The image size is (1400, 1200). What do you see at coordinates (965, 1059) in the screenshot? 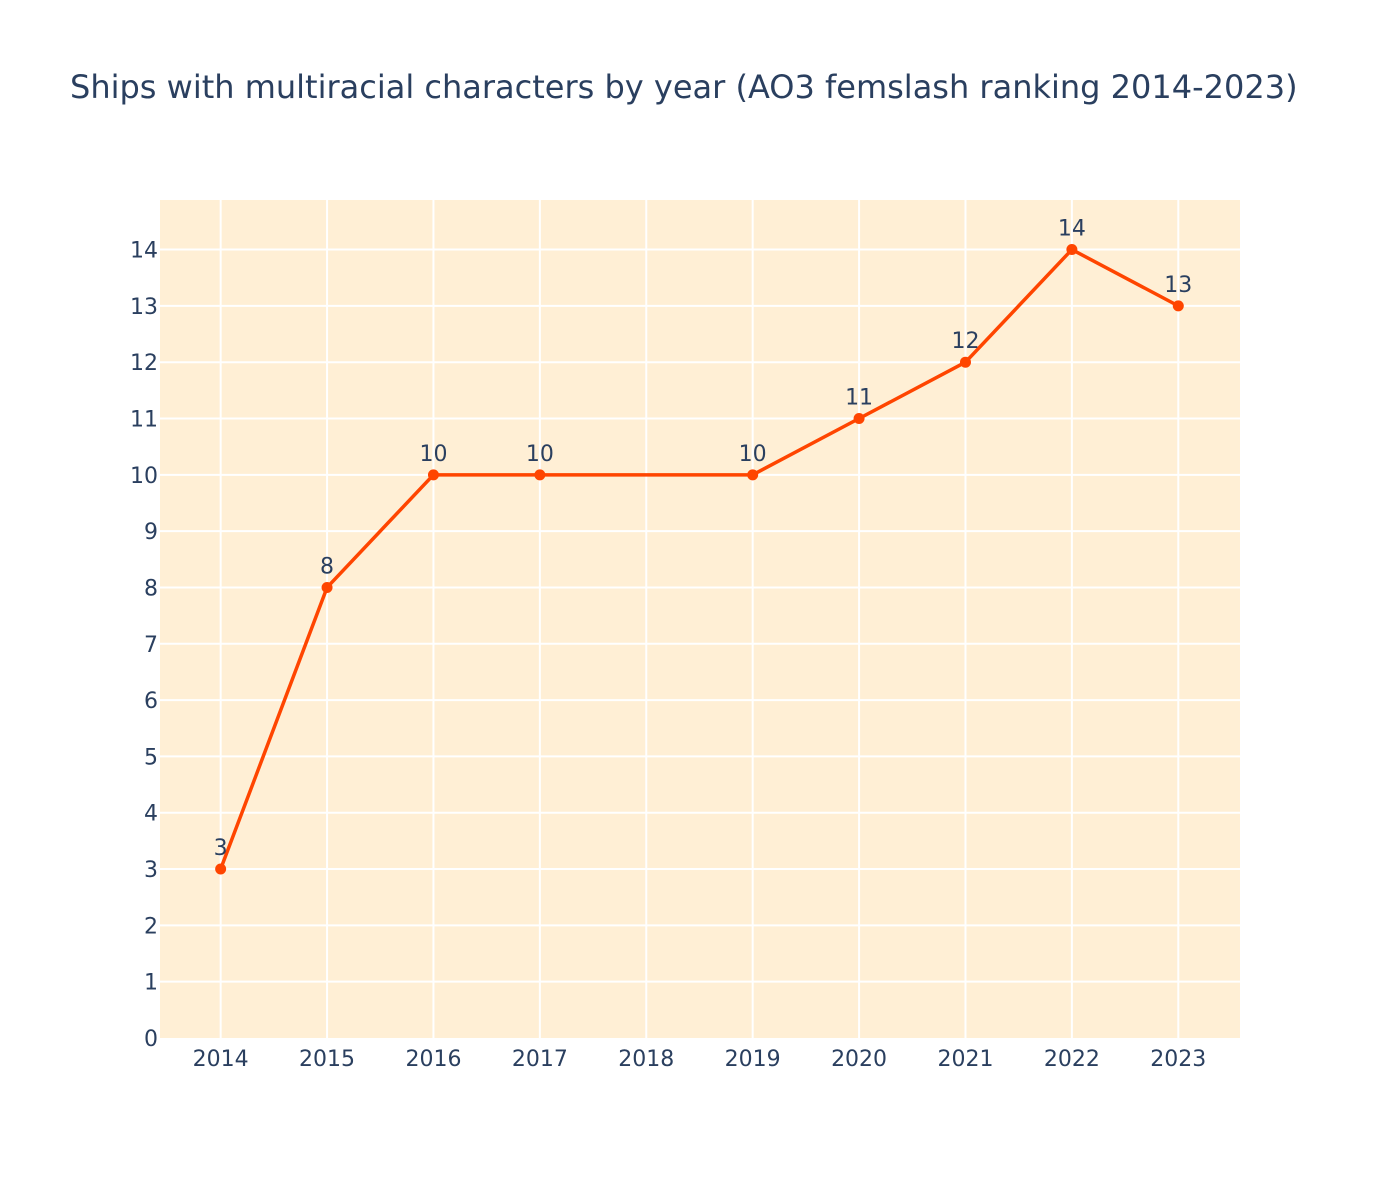
I see `x-tick-label: 2021` at bounding box center [965, 1059].